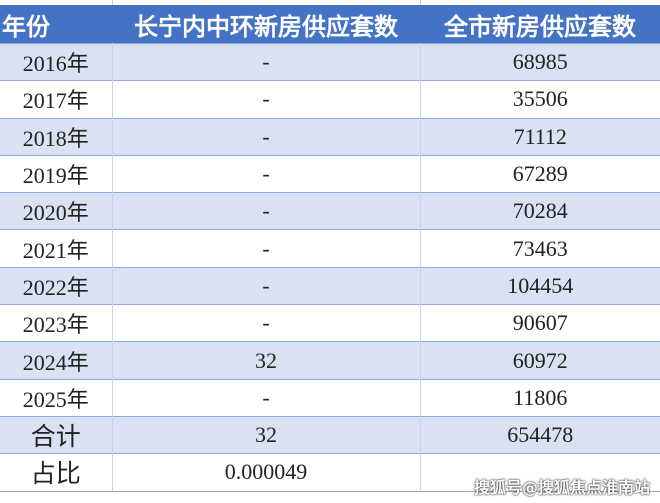  Describe the element at coordinates (56, 173) in the screenshot. I see `year-cell: 2019年` at that location.